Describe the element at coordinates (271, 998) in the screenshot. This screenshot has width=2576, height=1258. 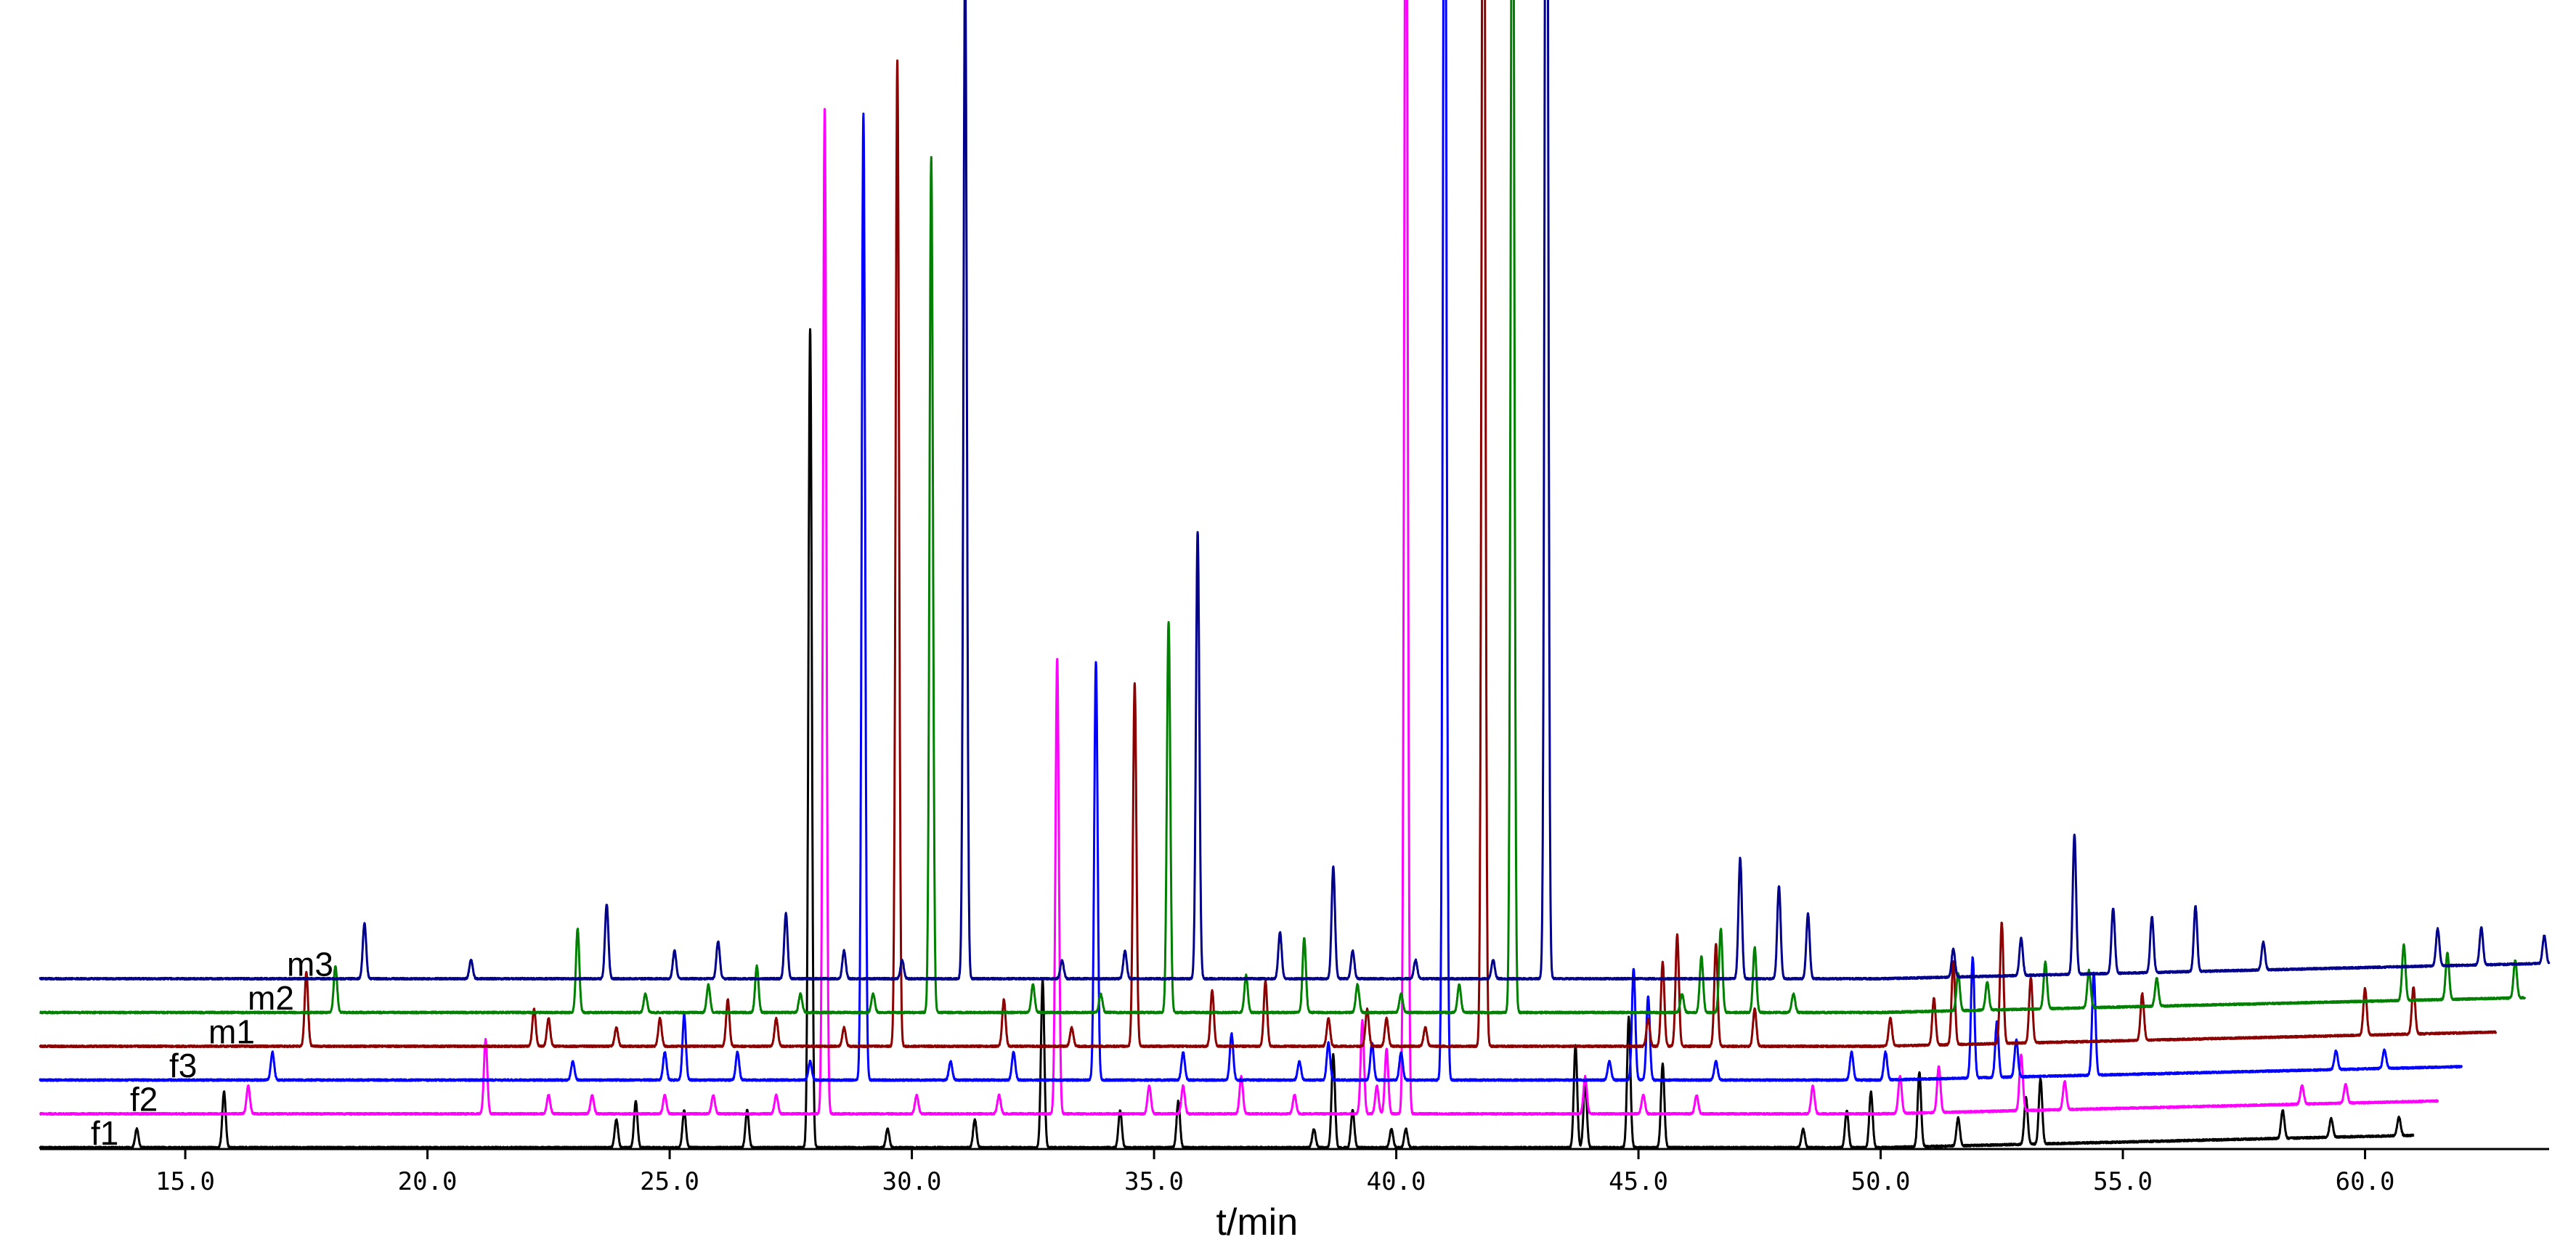
I see `series-label-m2: m2` at that location.